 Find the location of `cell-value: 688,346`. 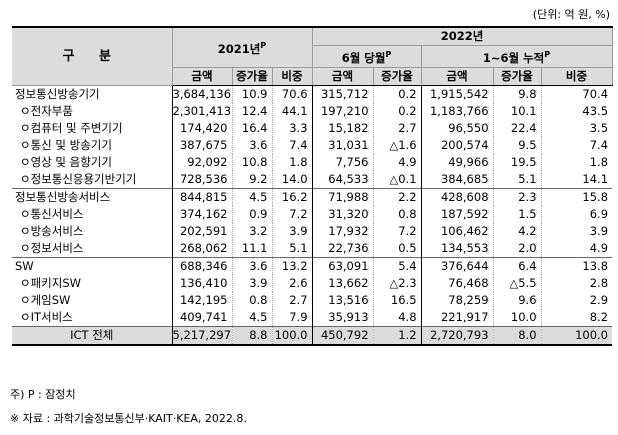

cell-value: 688,346 is located at coordinates (201, 265).